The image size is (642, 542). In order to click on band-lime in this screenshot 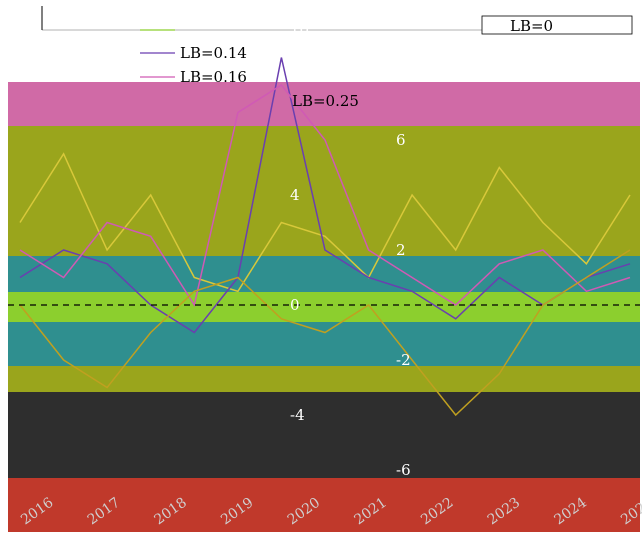, I will do `click(324, 307)`.